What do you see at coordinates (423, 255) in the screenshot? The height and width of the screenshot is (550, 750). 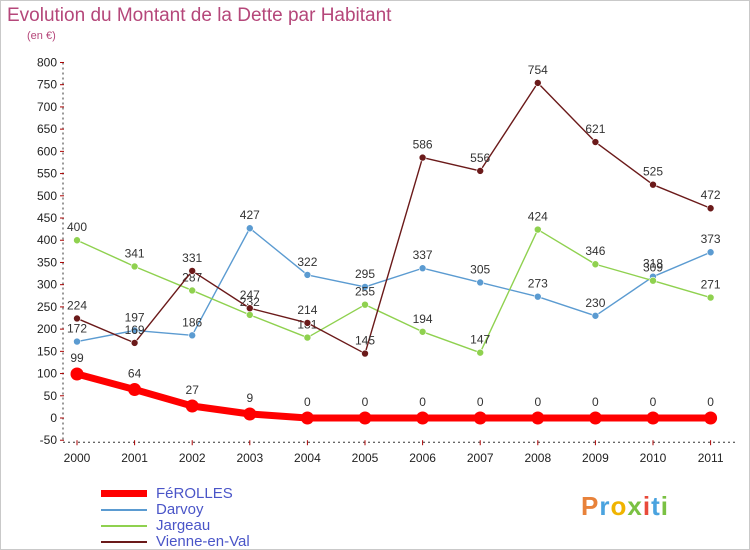 I see `data-label: 337` at bounding box center [423, 255].